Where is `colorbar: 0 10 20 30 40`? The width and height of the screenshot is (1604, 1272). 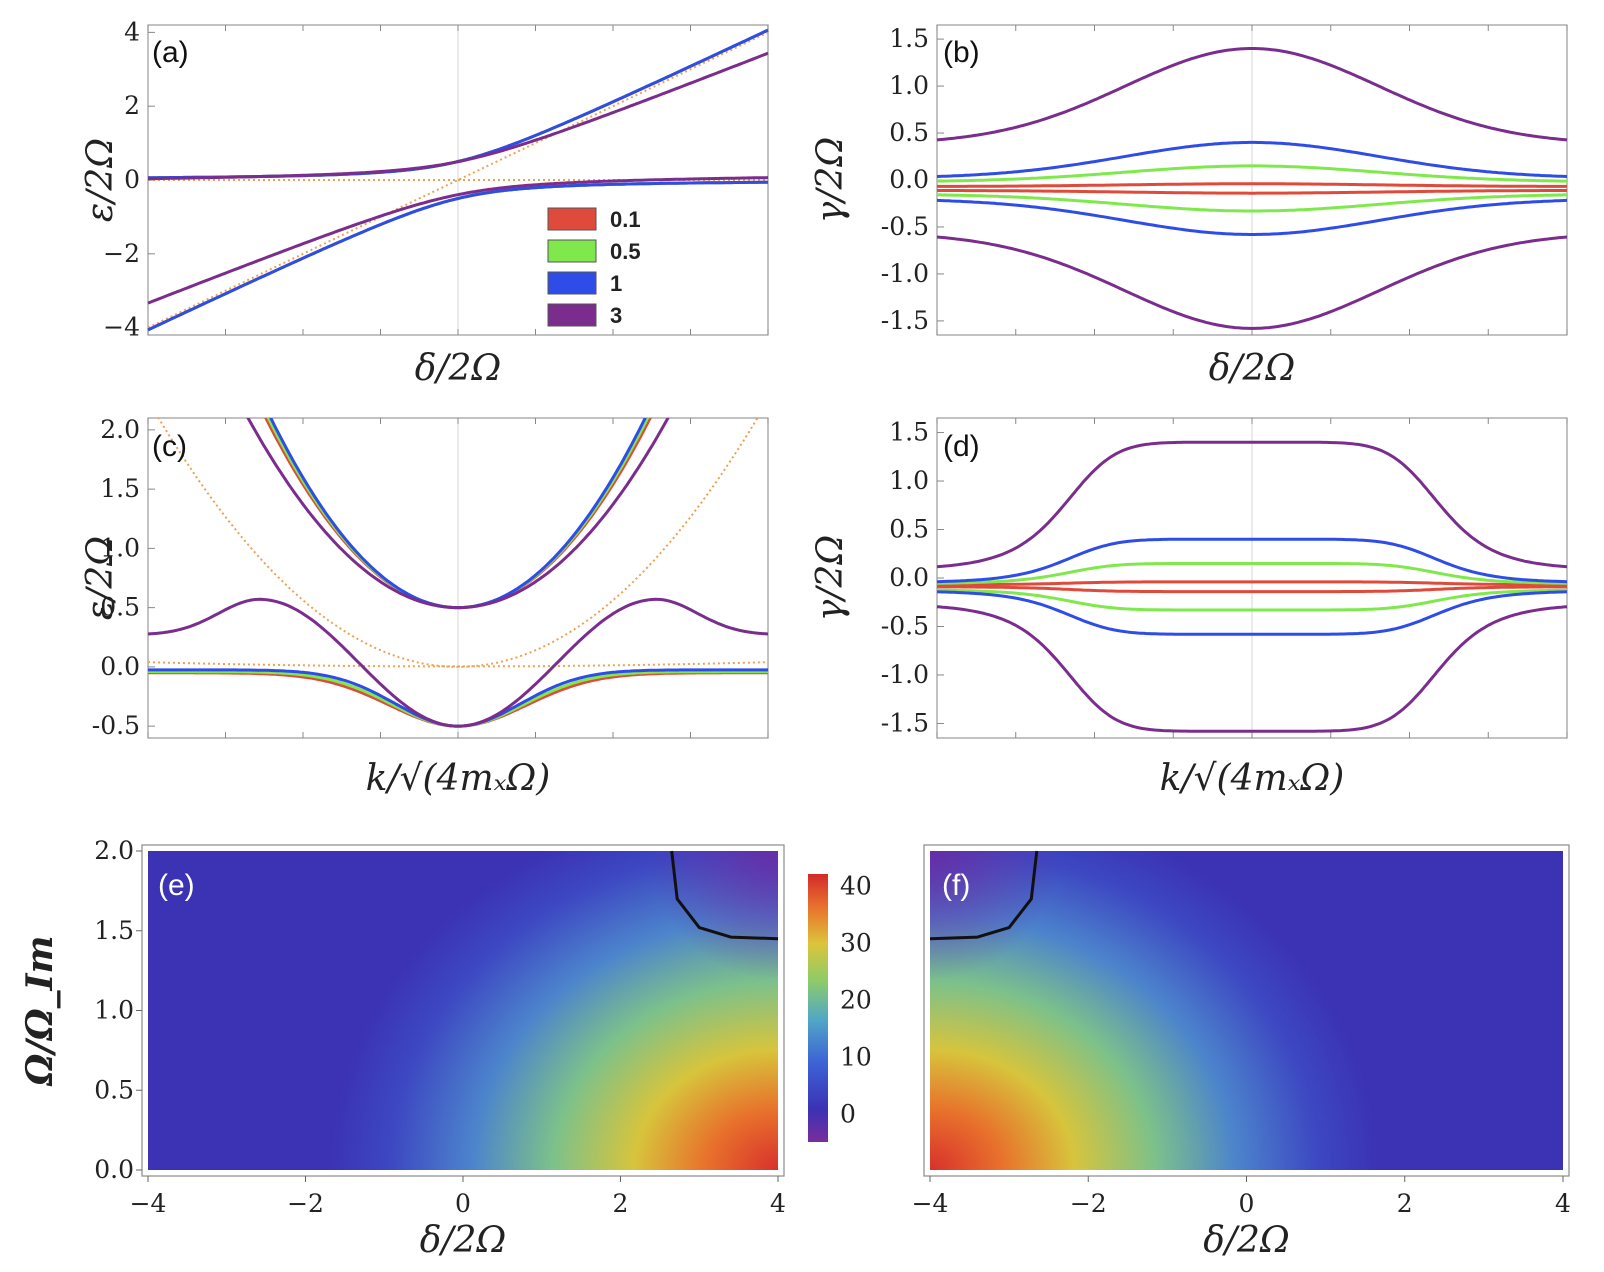 colorbar: 0 10 20 30 40 is located at coordinates (840, 1006).